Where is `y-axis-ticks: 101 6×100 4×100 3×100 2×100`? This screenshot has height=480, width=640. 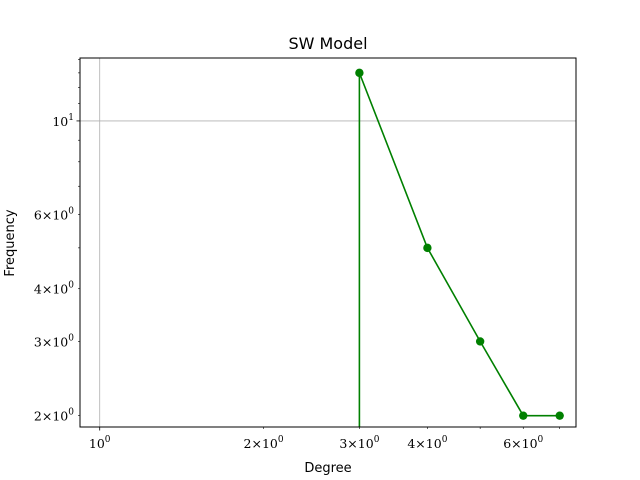
y-axis-ticks: 101 6×100 4×100 3×100 2×100 is located at coordinates (57, 241).